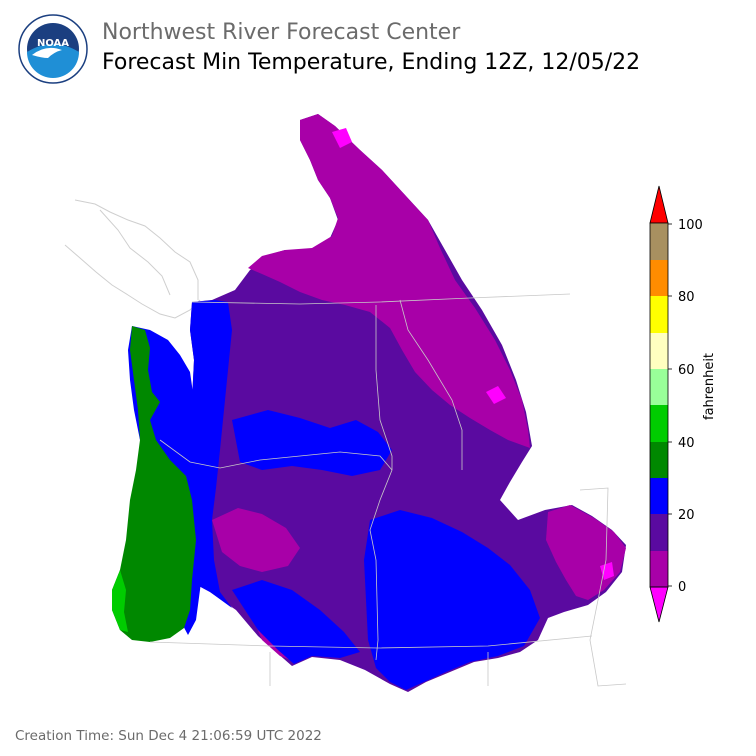 Image resolution: width=756 pixels, height=756 pixels. Describe the element at coordinates (256, 540) in the screenshot. I see `basin-region-0-10-patch` at that location.